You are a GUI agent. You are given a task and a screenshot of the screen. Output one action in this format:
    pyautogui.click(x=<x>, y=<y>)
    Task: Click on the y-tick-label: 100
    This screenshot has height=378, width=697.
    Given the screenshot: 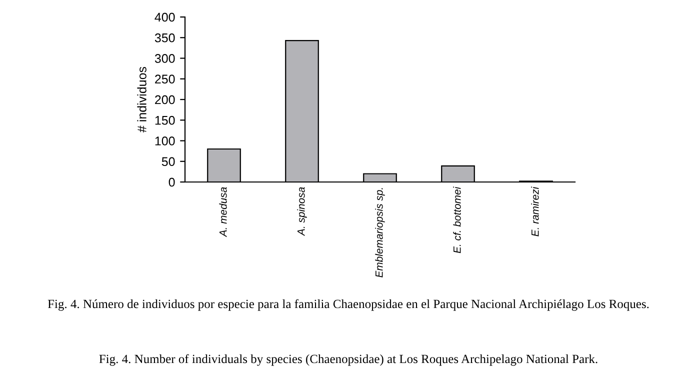 What is the action you would take?
    pyautogui.click(x=165, y=141)
    